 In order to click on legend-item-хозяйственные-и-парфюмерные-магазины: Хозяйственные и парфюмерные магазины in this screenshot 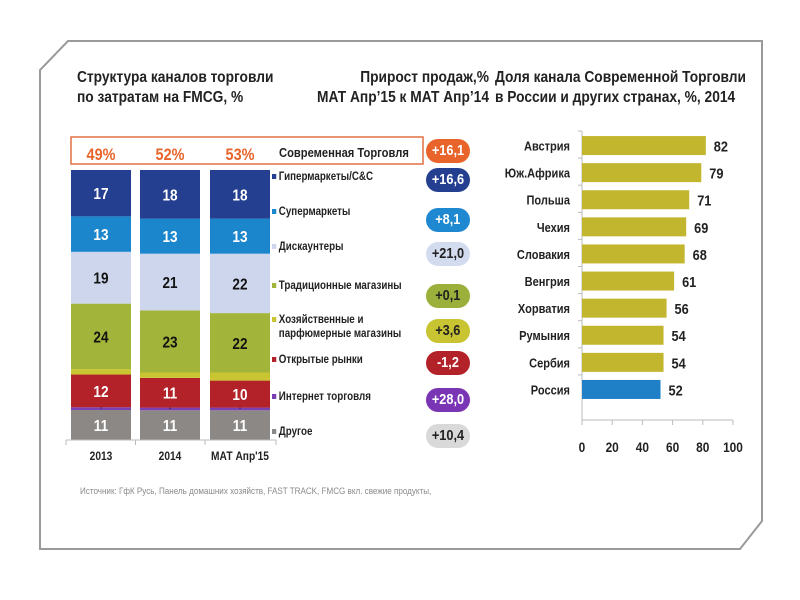, I will do `click(336, 327)`.